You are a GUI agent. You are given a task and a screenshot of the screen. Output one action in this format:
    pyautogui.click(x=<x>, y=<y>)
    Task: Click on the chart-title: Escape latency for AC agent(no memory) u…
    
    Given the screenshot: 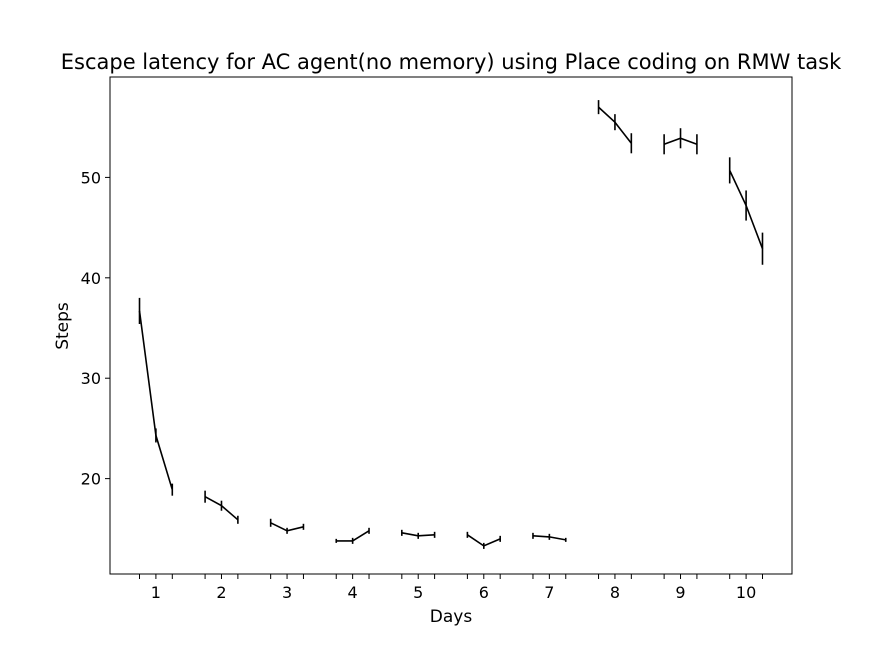 What is the action you would take?
    pyautogui.click(x=451, y=62)
    